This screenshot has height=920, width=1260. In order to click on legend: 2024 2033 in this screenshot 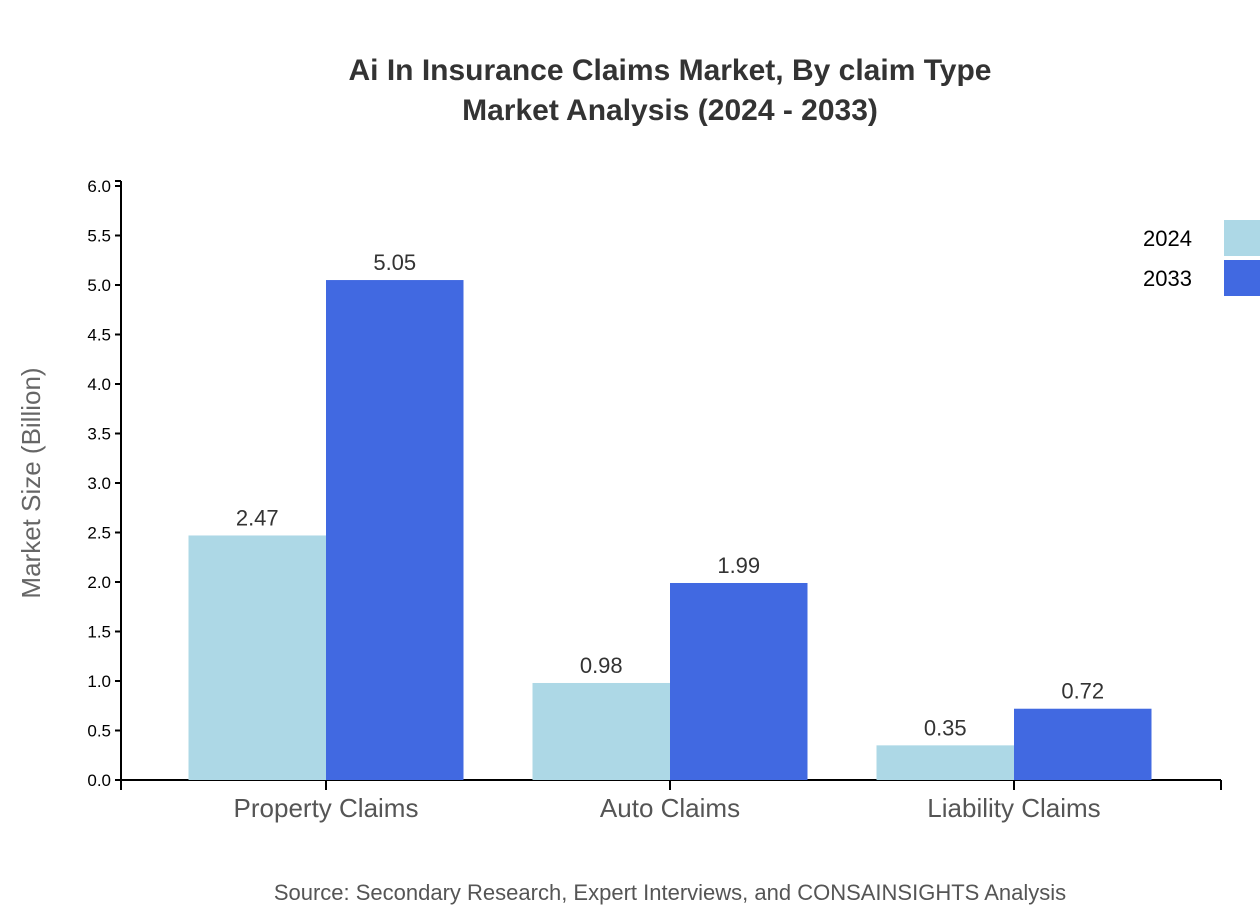, I will do `click(1201, 258)`.